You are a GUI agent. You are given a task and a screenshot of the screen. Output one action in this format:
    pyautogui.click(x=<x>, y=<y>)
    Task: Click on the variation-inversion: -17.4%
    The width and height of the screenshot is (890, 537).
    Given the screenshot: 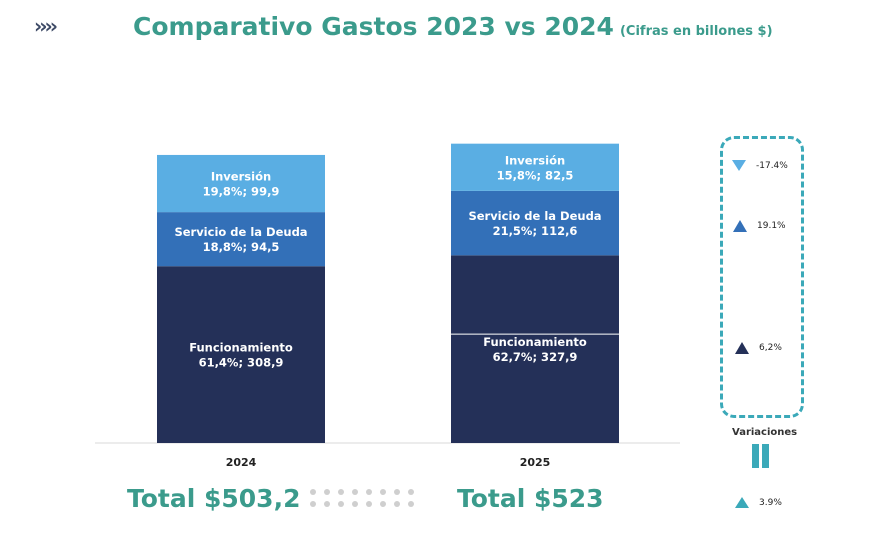 What is the action you would take?
    pyautogui.click(x=760, y=165)
    